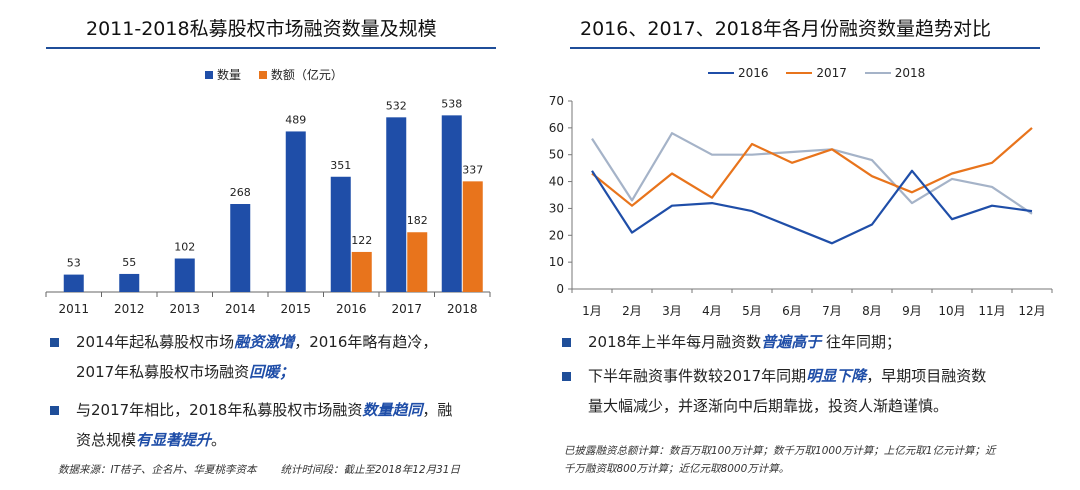 Image resolution: width=1080 pixels, height=490 pixels. Describe the element at coordinates (223, 74) in the screenshot. I see `legend-item-count: 数量` at that location.